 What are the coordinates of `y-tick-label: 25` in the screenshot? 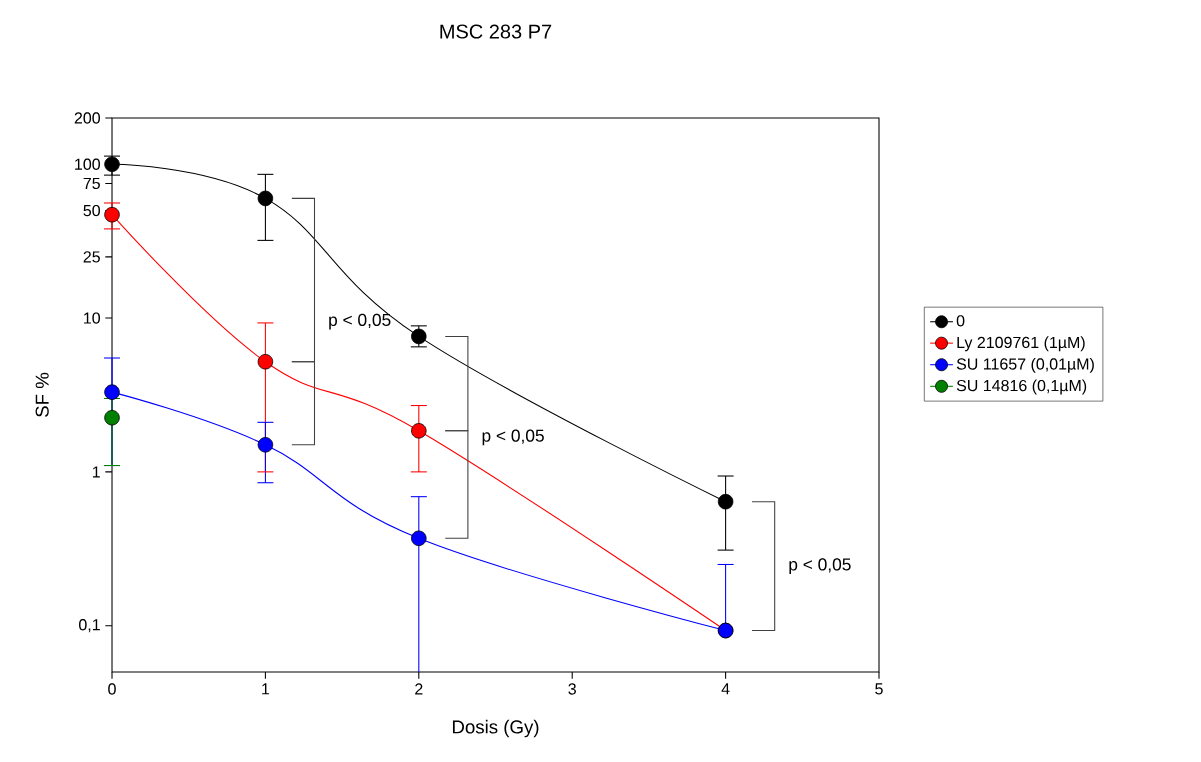 It's located at (91, 257).